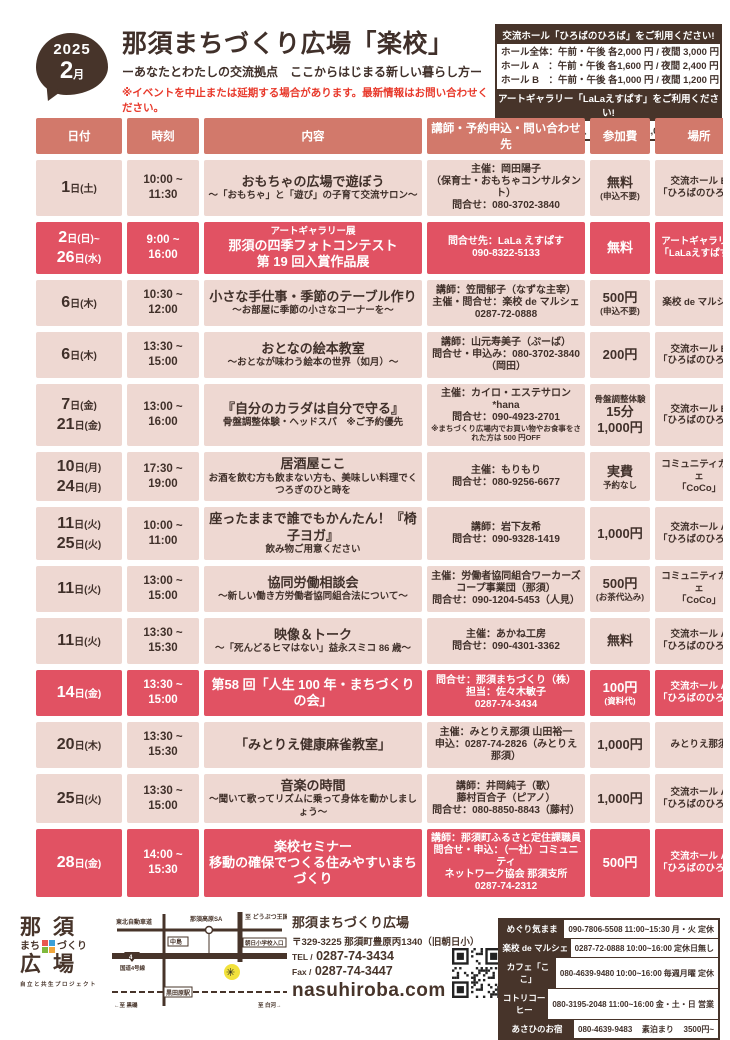 The width and height of the screenshot is (730, 1040). I want to click on contact-line: 主催：みとりえ那須 山田裕一, so click(506, 733).